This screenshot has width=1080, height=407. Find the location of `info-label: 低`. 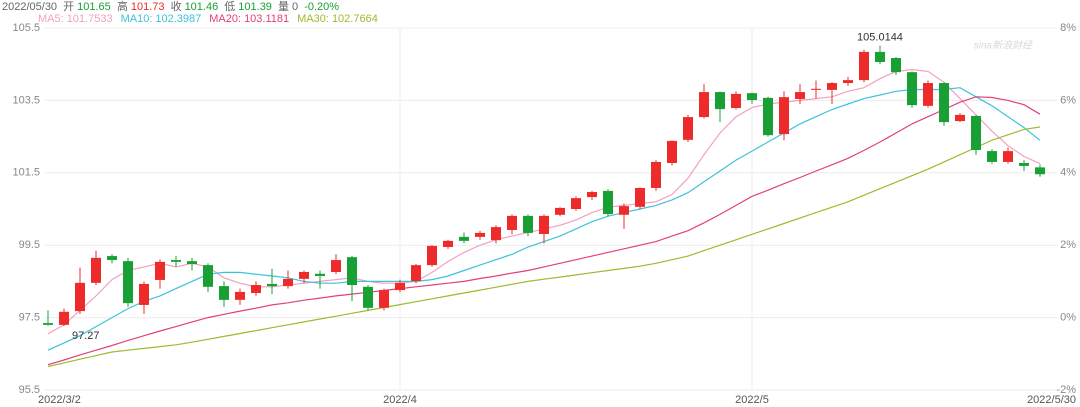

info-label: 低 is located at coordinates (230, 7).